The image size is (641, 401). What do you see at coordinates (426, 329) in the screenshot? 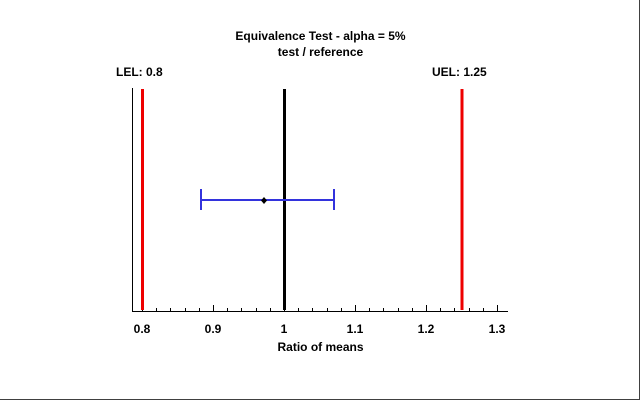
I see `x-tick-label: 1.2` at bounding box center [426, 329].